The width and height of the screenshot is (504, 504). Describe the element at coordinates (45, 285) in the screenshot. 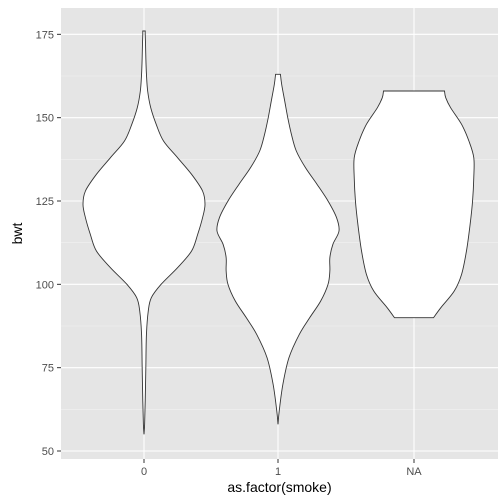

I see `y-tick-label: 100` at that location.